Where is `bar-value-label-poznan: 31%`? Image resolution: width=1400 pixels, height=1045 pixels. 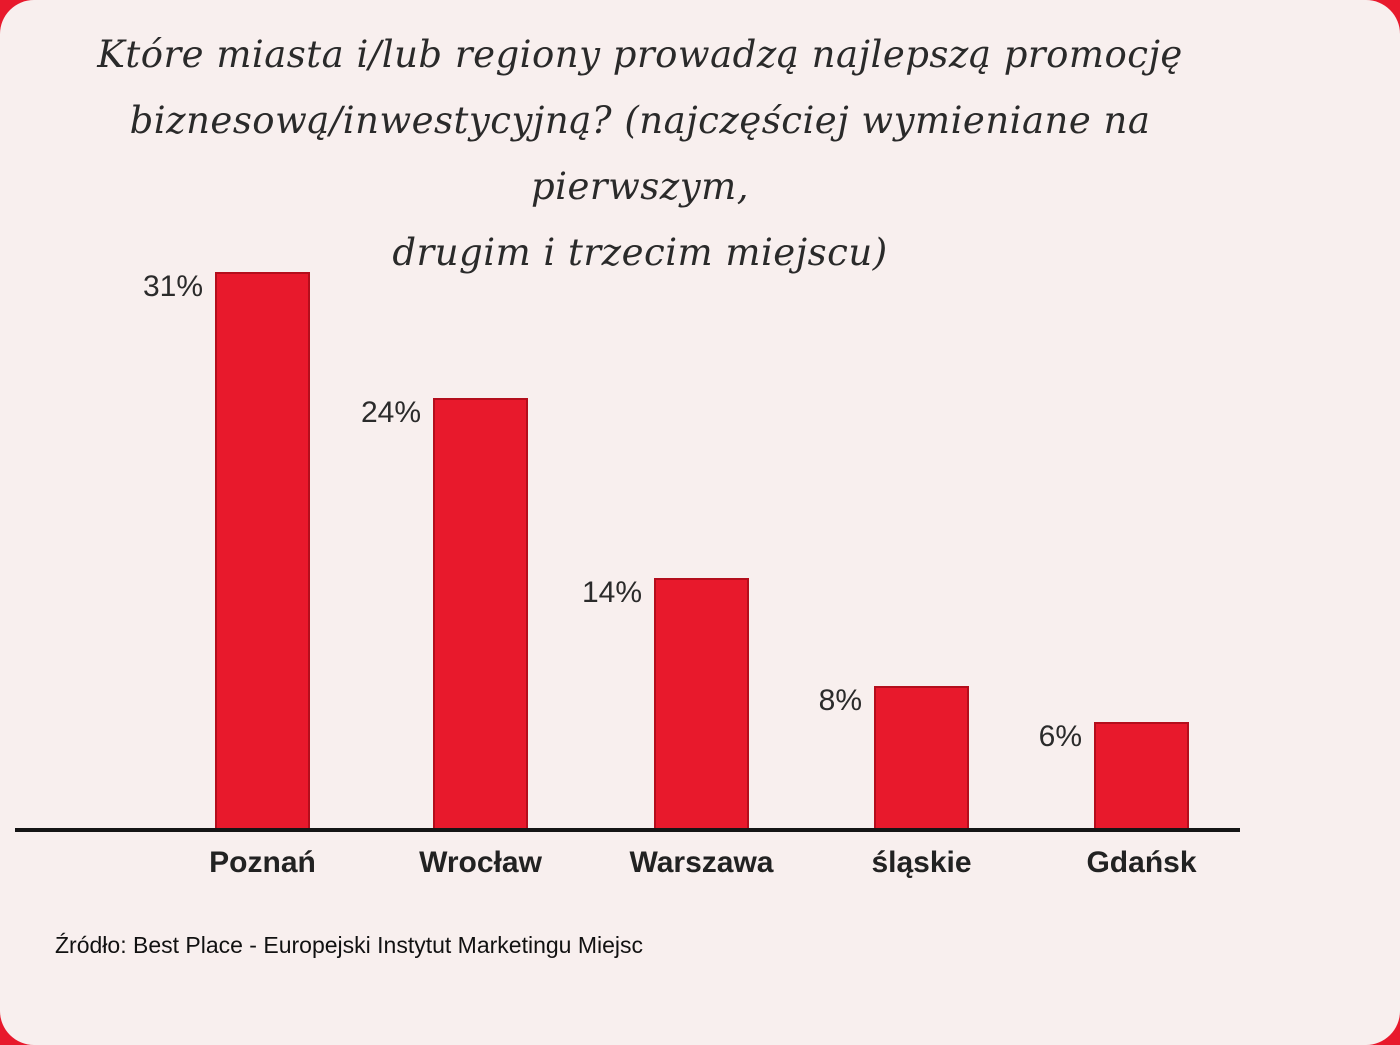 bar-value-label-poznan: 31% is located at coordinates (172, 286).